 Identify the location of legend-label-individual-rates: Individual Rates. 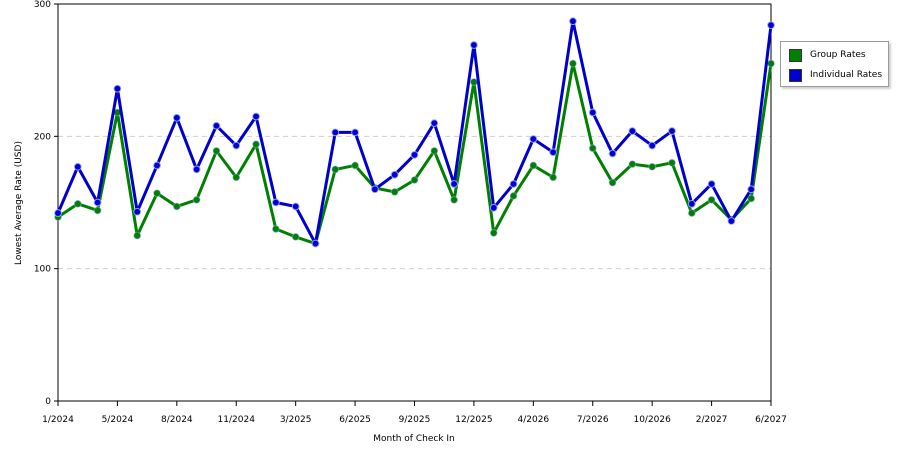
(846, 75).